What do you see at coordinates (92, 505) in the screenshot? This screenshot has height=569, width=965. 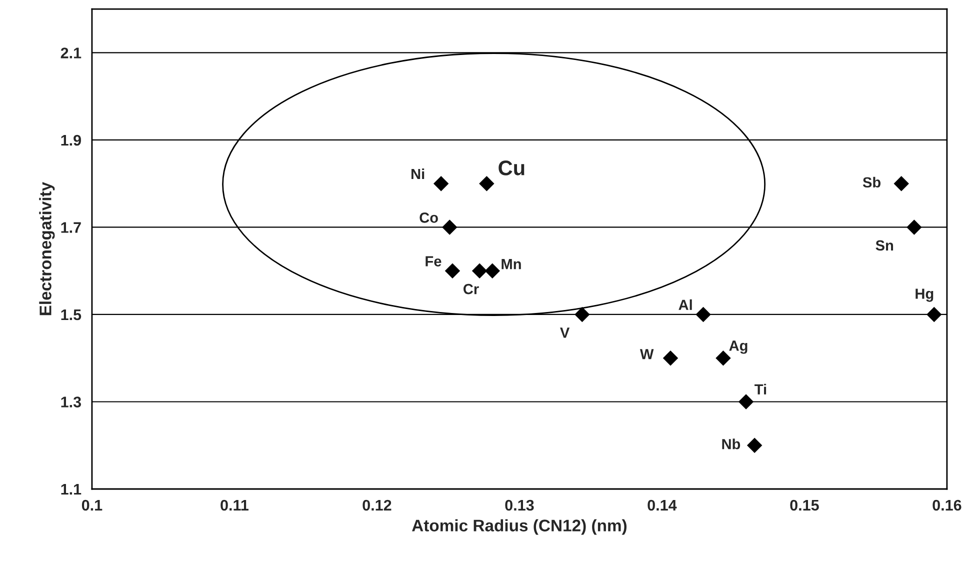 I see `x-tick-label: 0.1` at bounding box center [92, 505].